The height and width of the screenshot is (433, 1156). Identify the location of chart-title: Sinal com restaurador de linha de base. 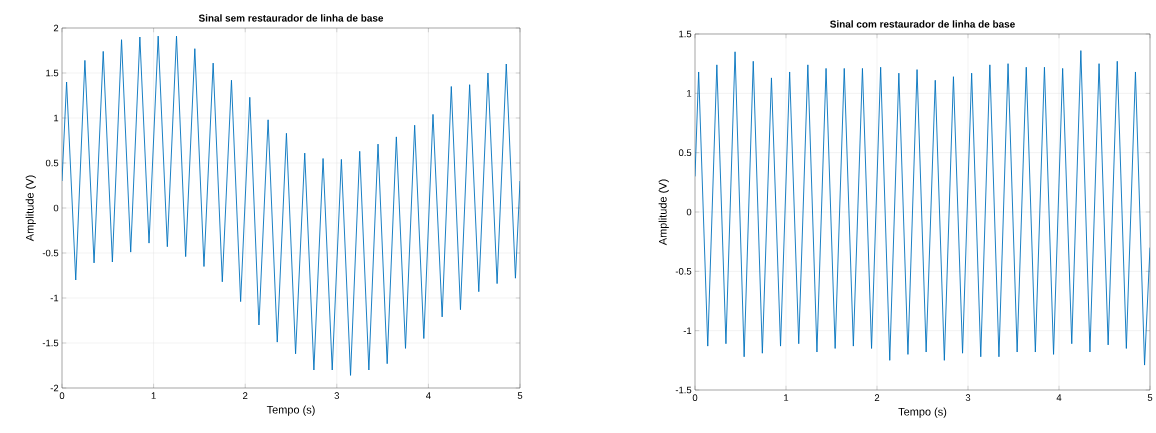
(922, 24).